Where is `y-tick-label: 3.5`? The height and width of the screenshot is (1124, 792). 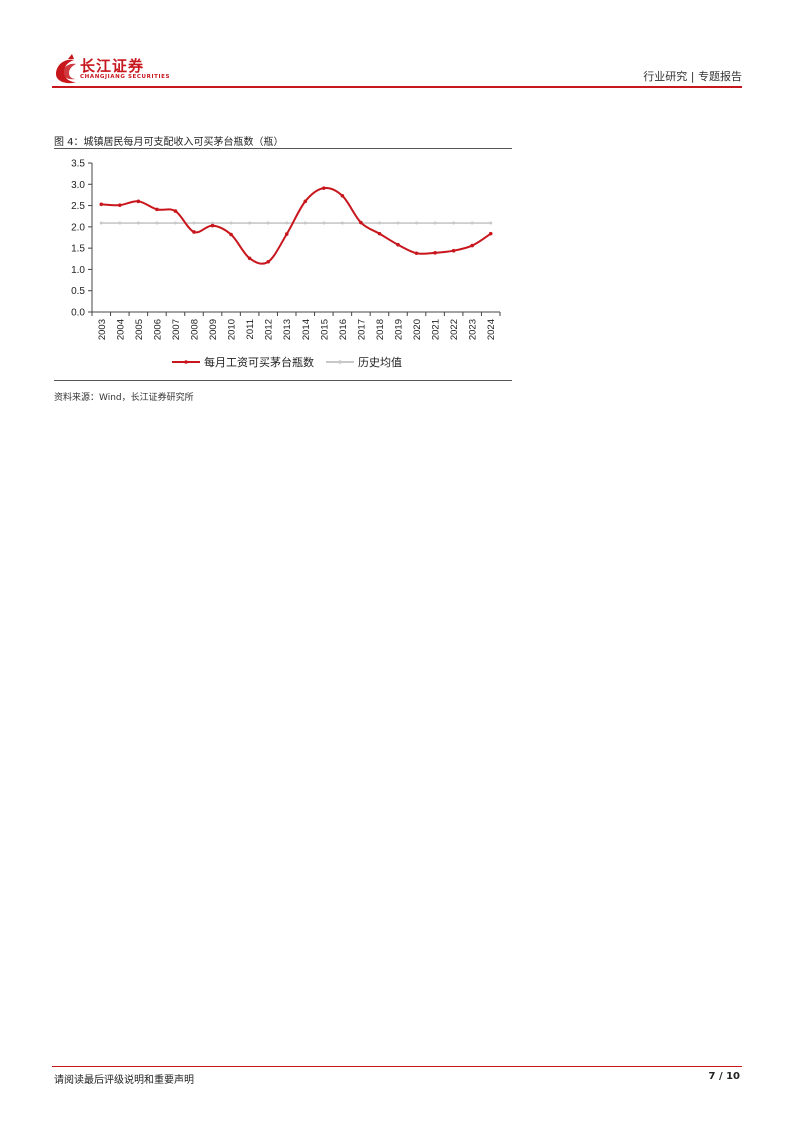
y-tick-label: 3.5 is located at coordinates (78, 164).